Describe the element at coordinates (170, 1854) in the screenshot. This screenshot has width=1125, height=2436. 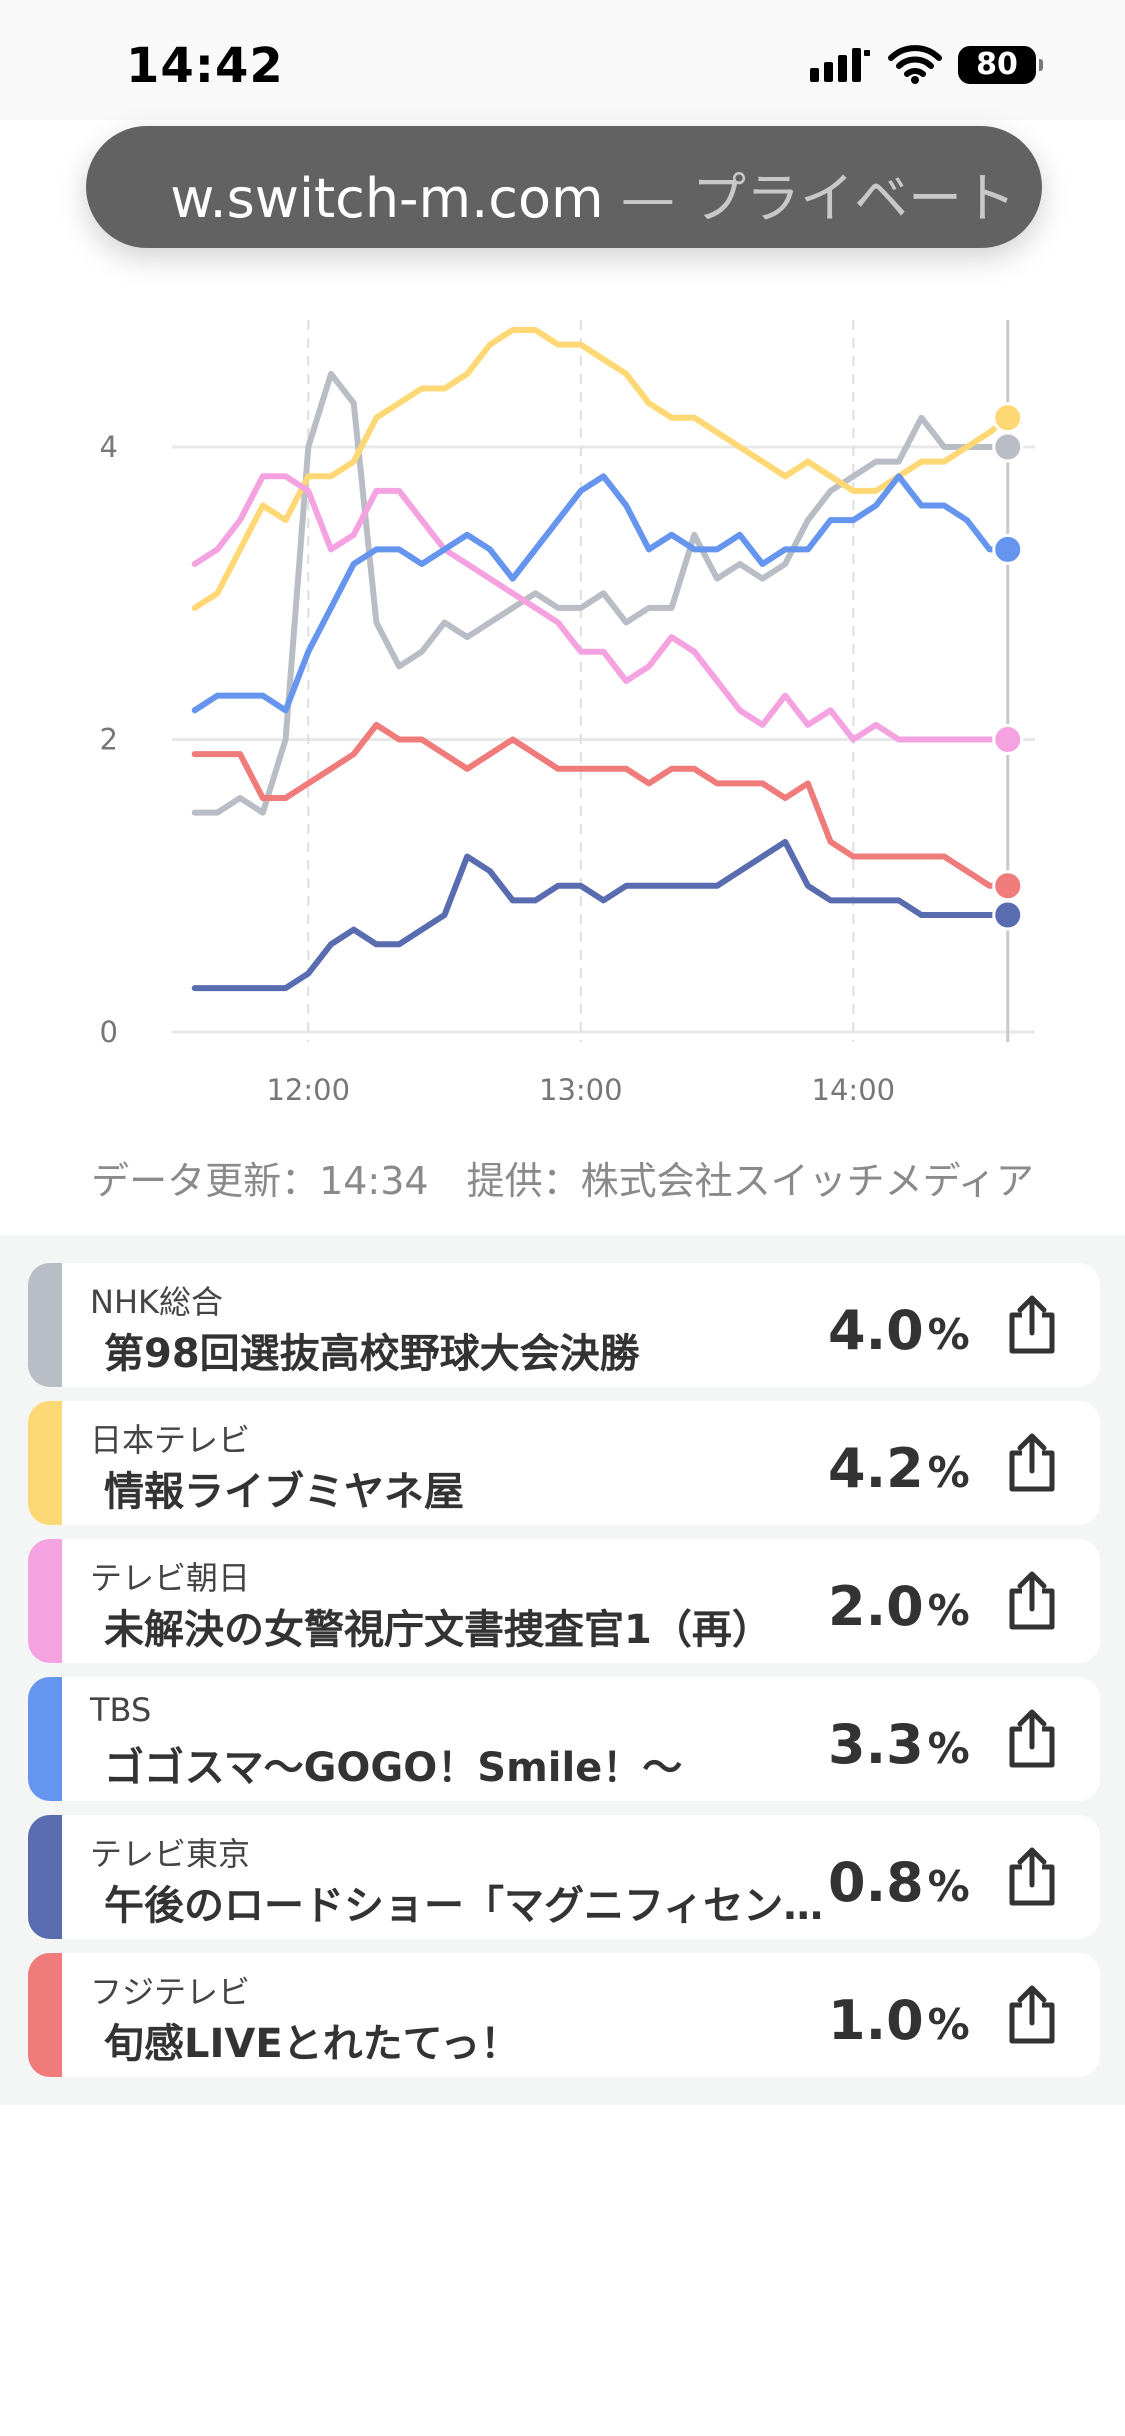
I see `channel-name: テレビ東京` at that location.